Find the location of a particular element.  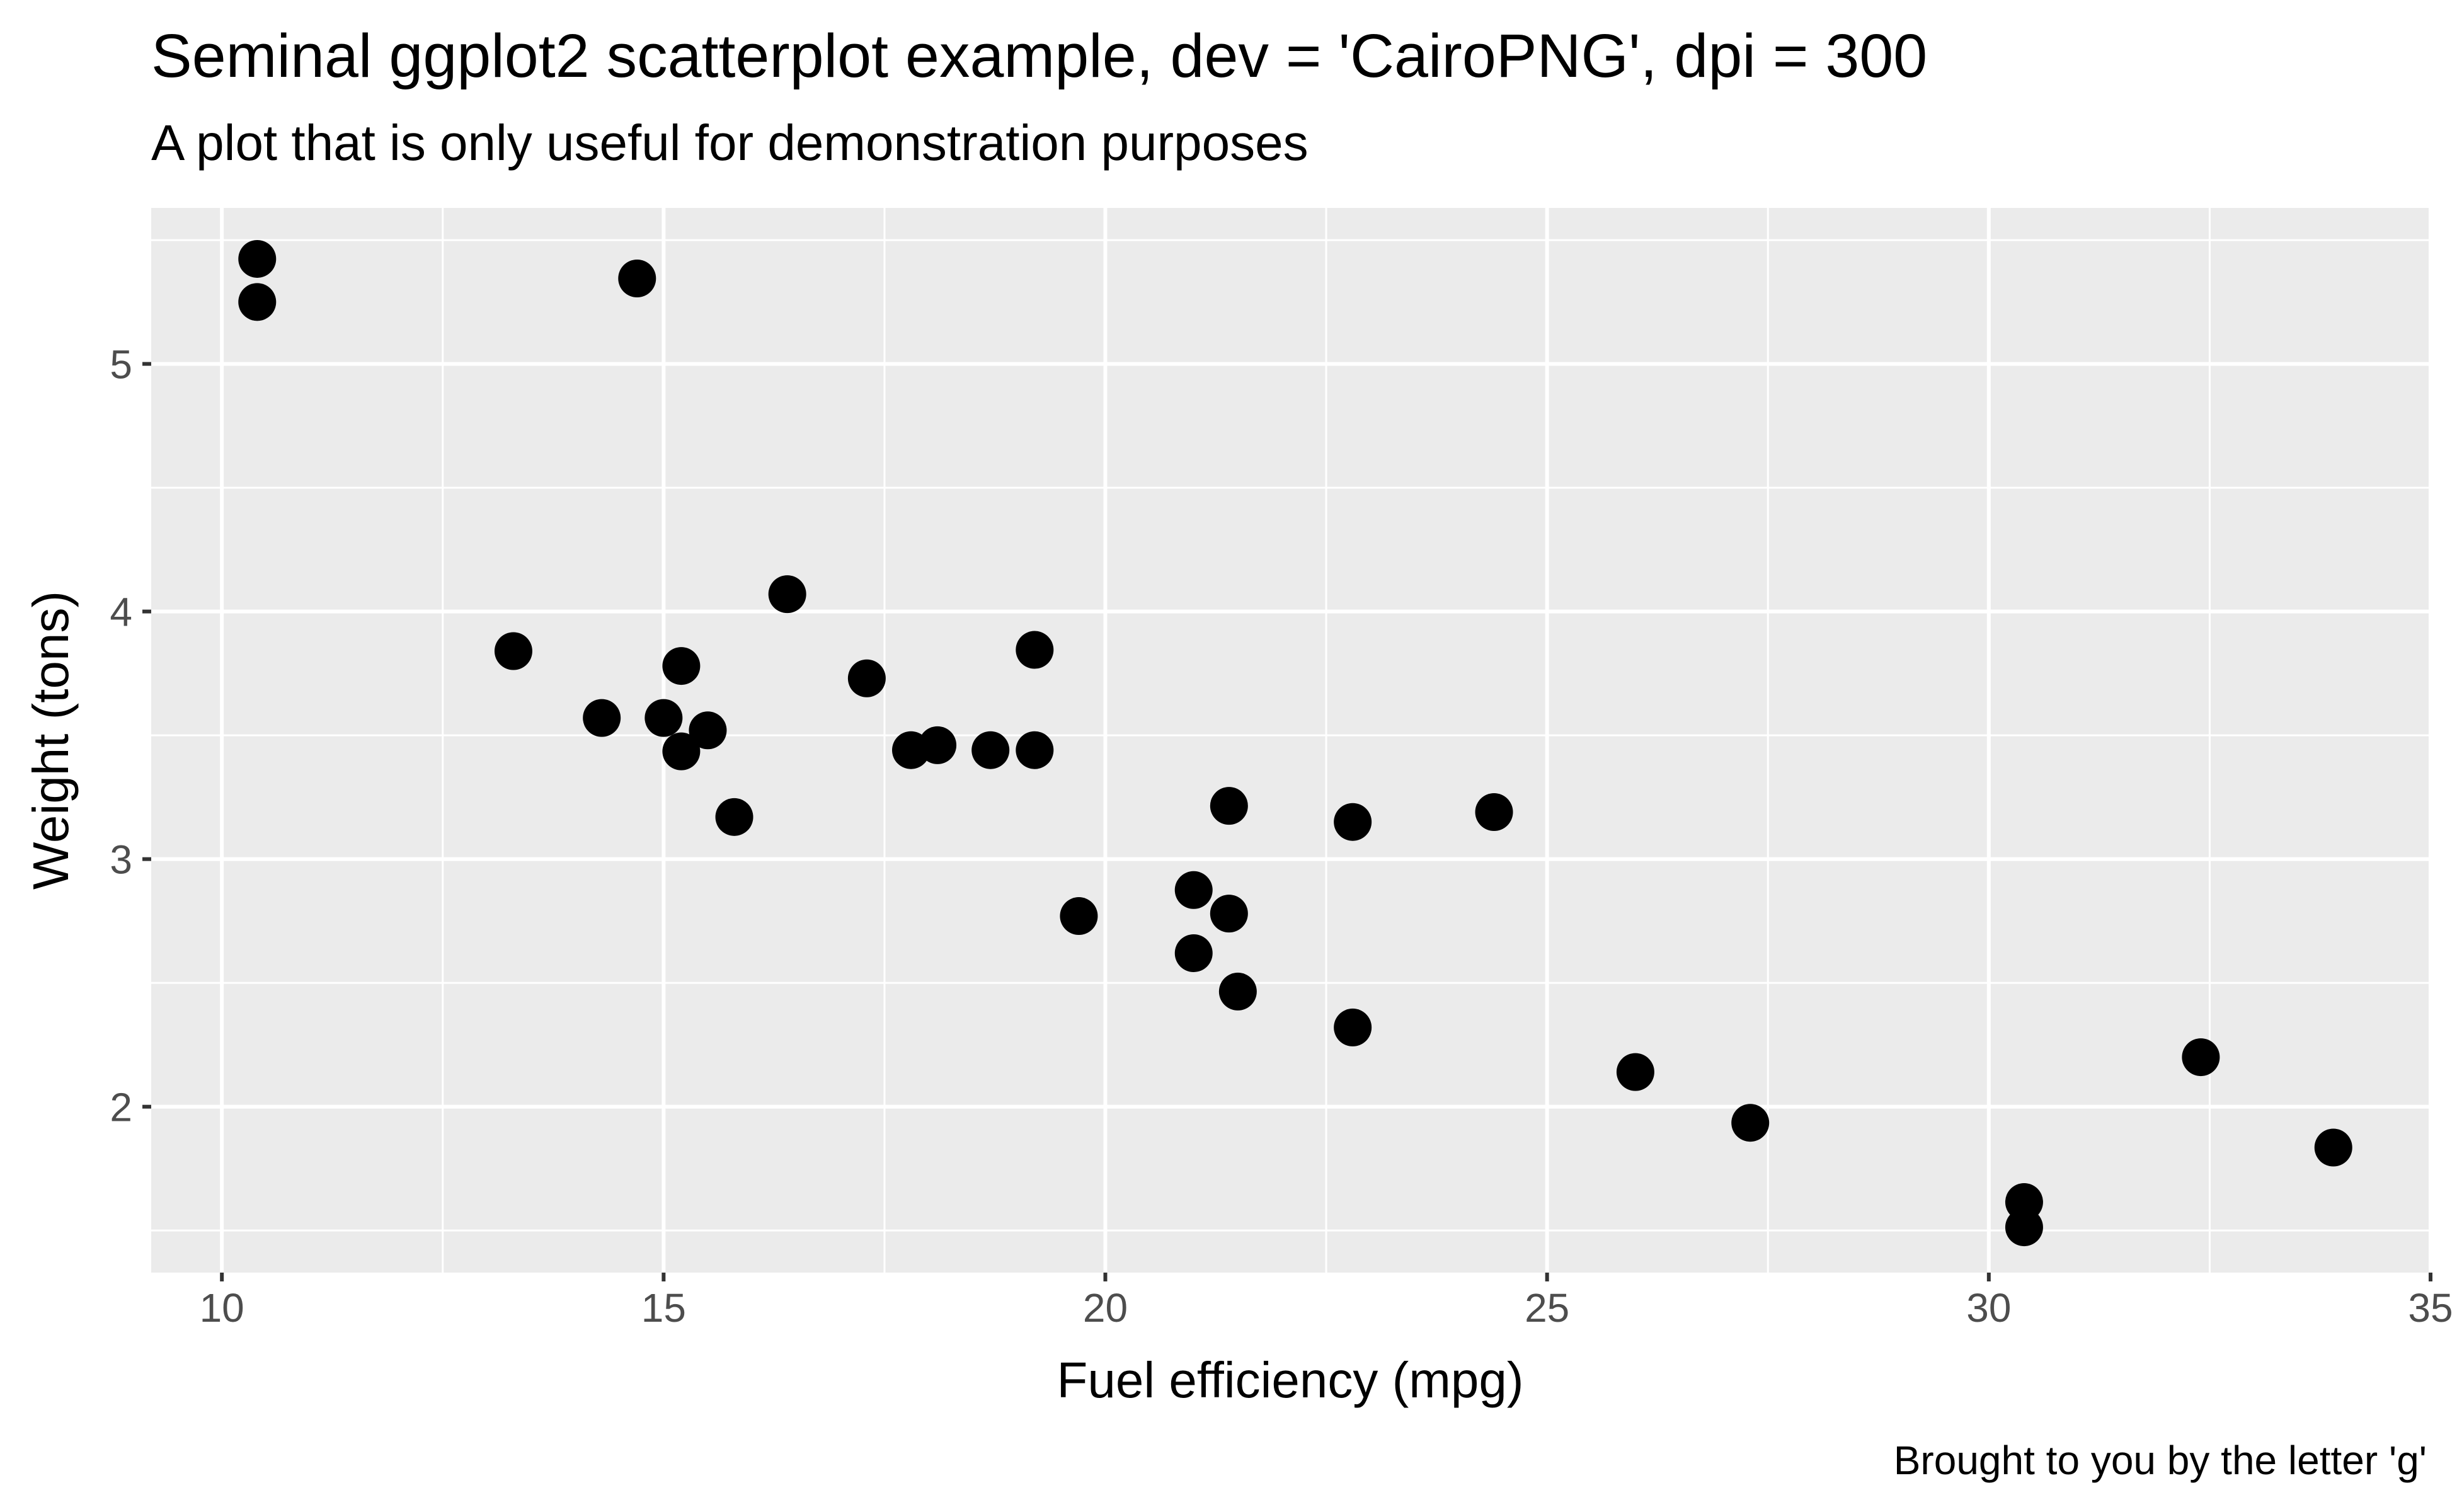

y-tick-label: 5 is located at coordinates (121, 364).